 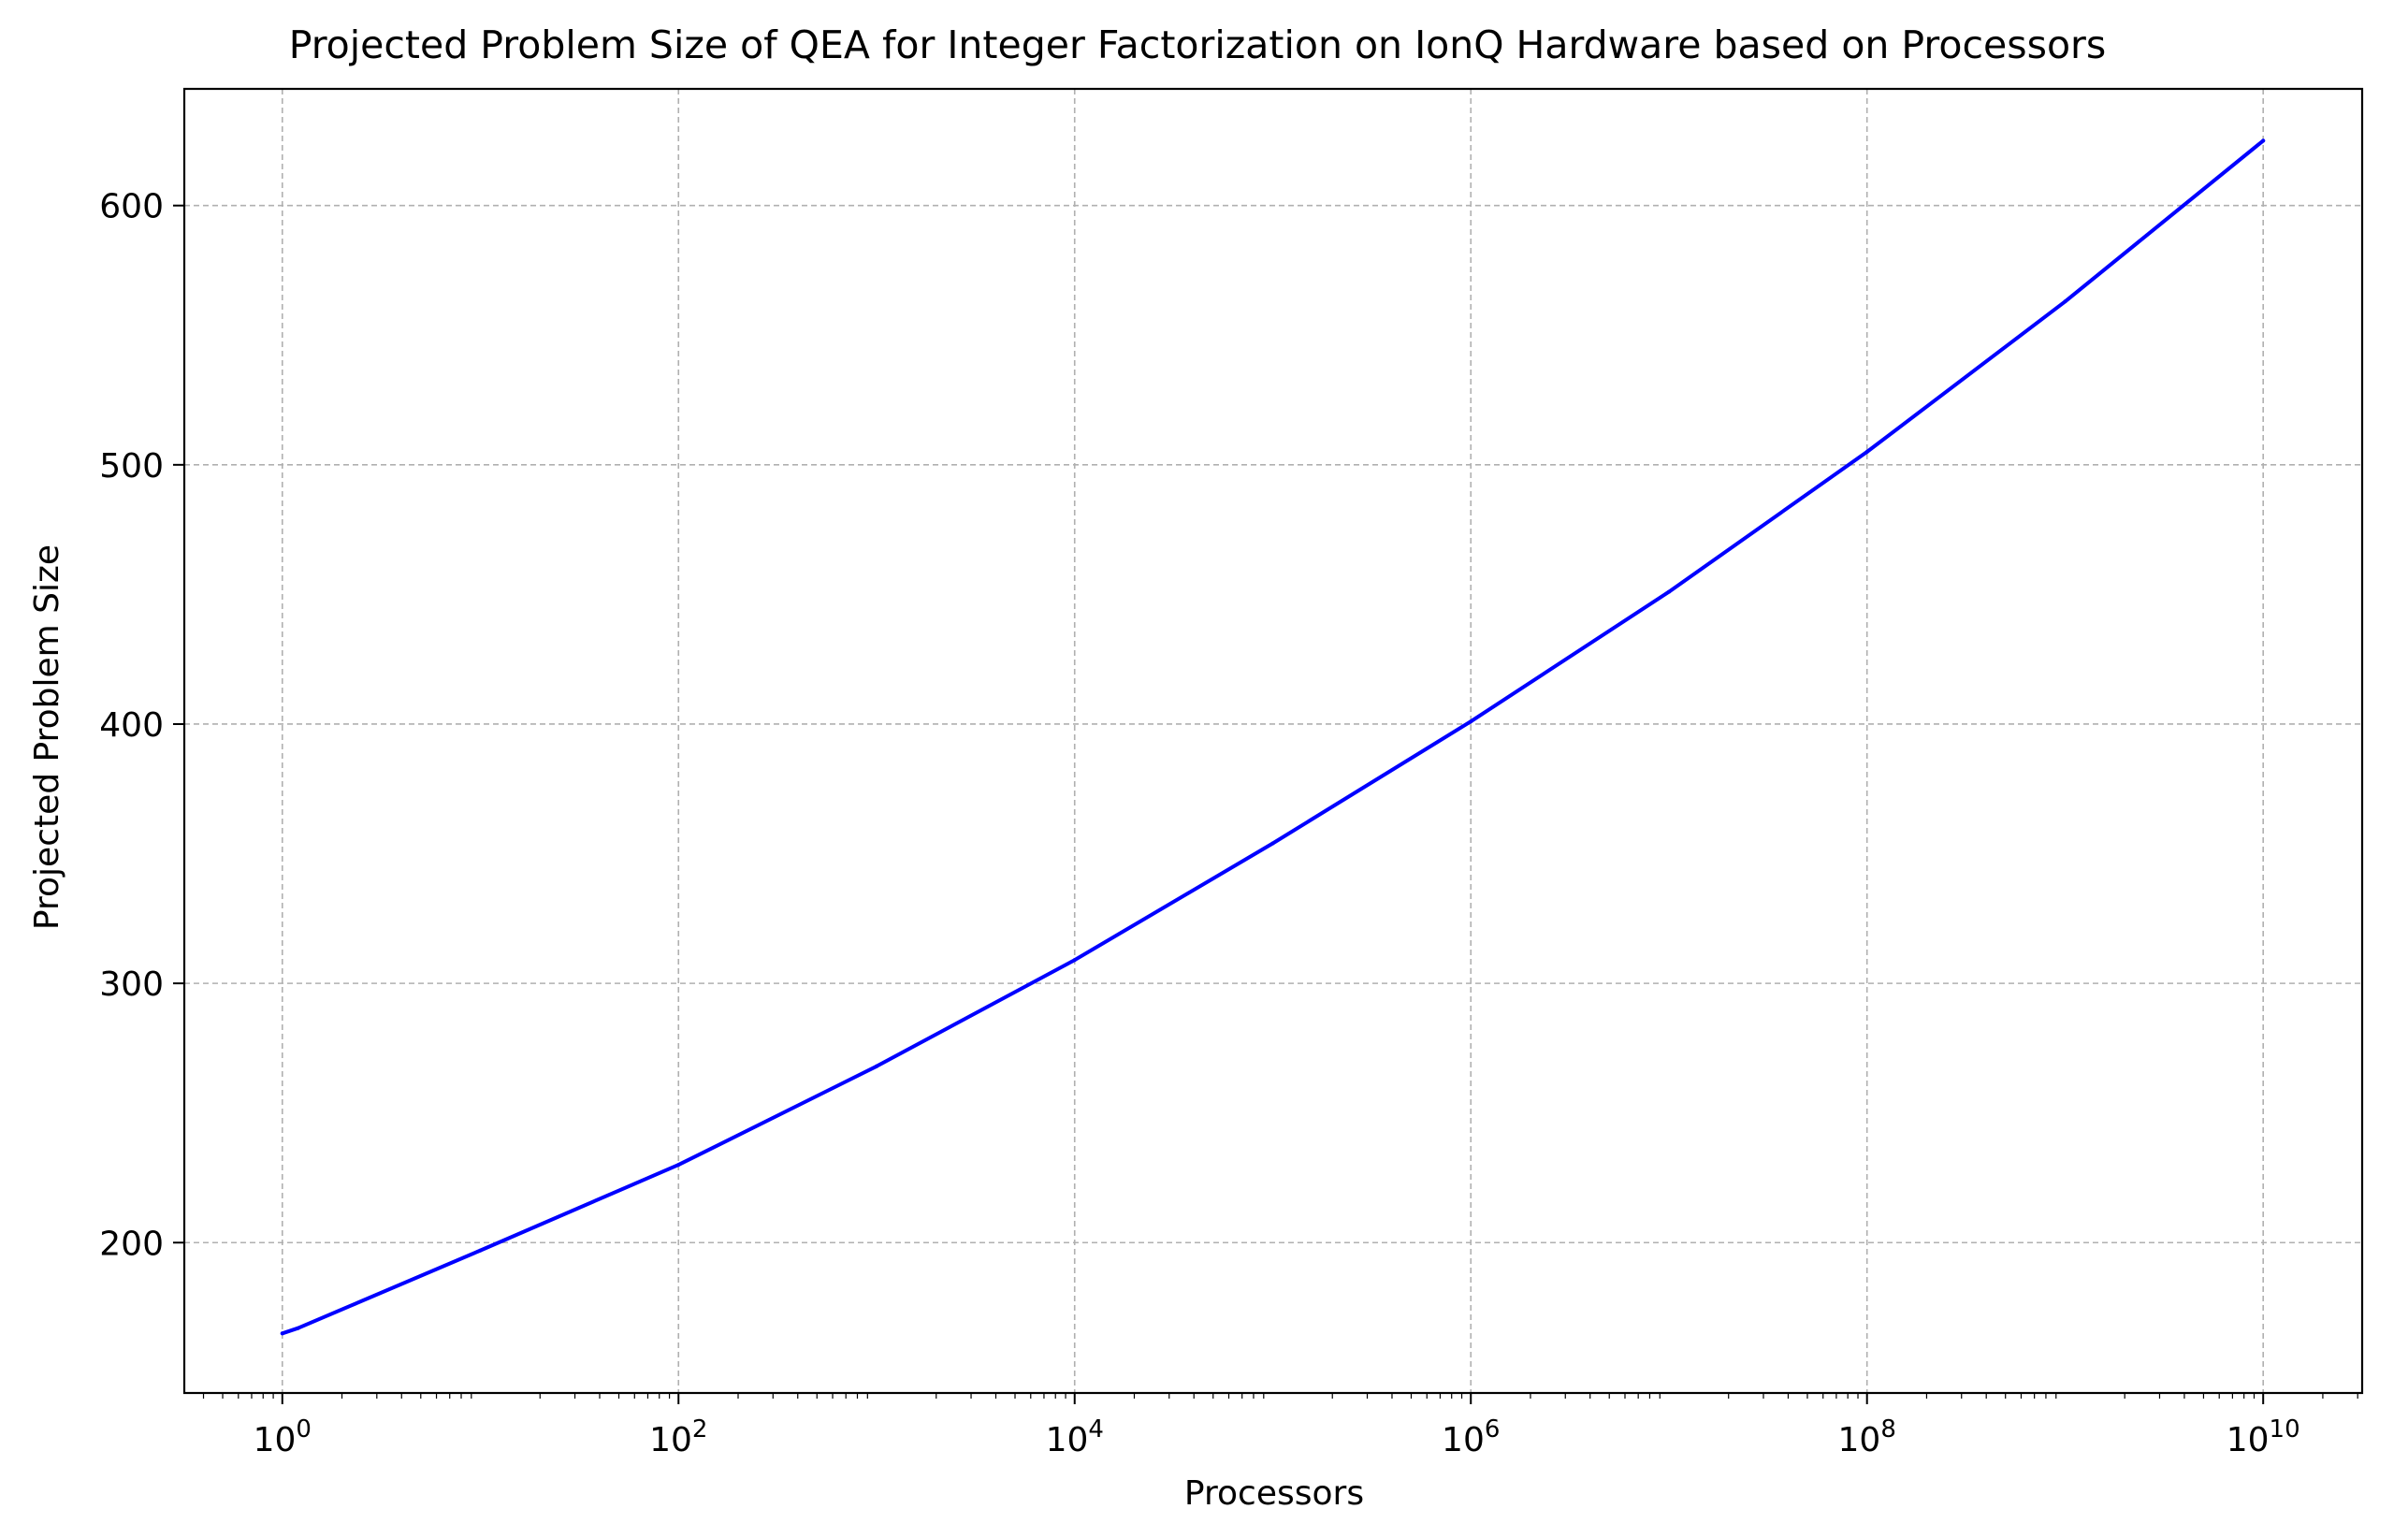 I want to click on x-tick-label: 10⁰, so click(x=283, y=1437).